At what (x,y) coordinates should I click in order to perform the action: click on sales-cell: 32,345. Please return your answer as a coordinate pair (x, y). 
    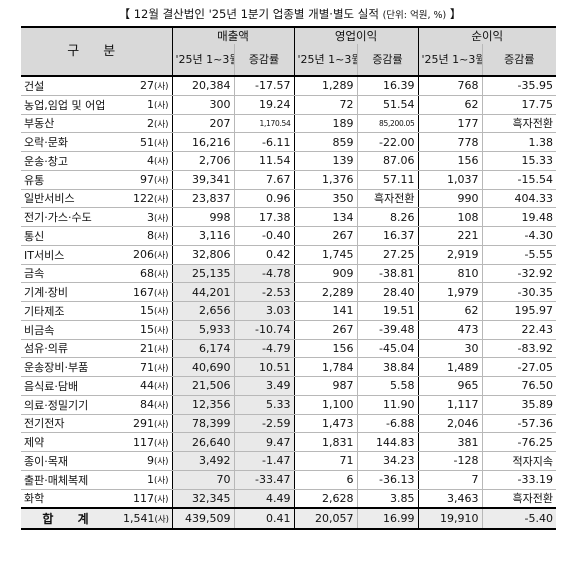
    Looking at the image, I should click on (202, 499).